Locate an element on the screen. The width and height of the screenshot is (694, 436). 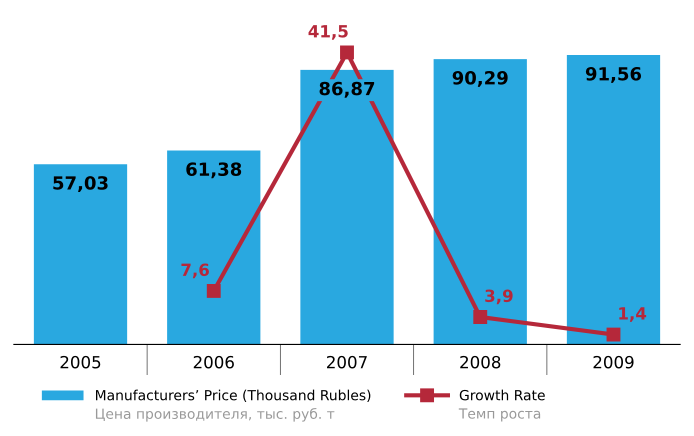
x-tick-label: 2007 is located at coordinates (347, 362).